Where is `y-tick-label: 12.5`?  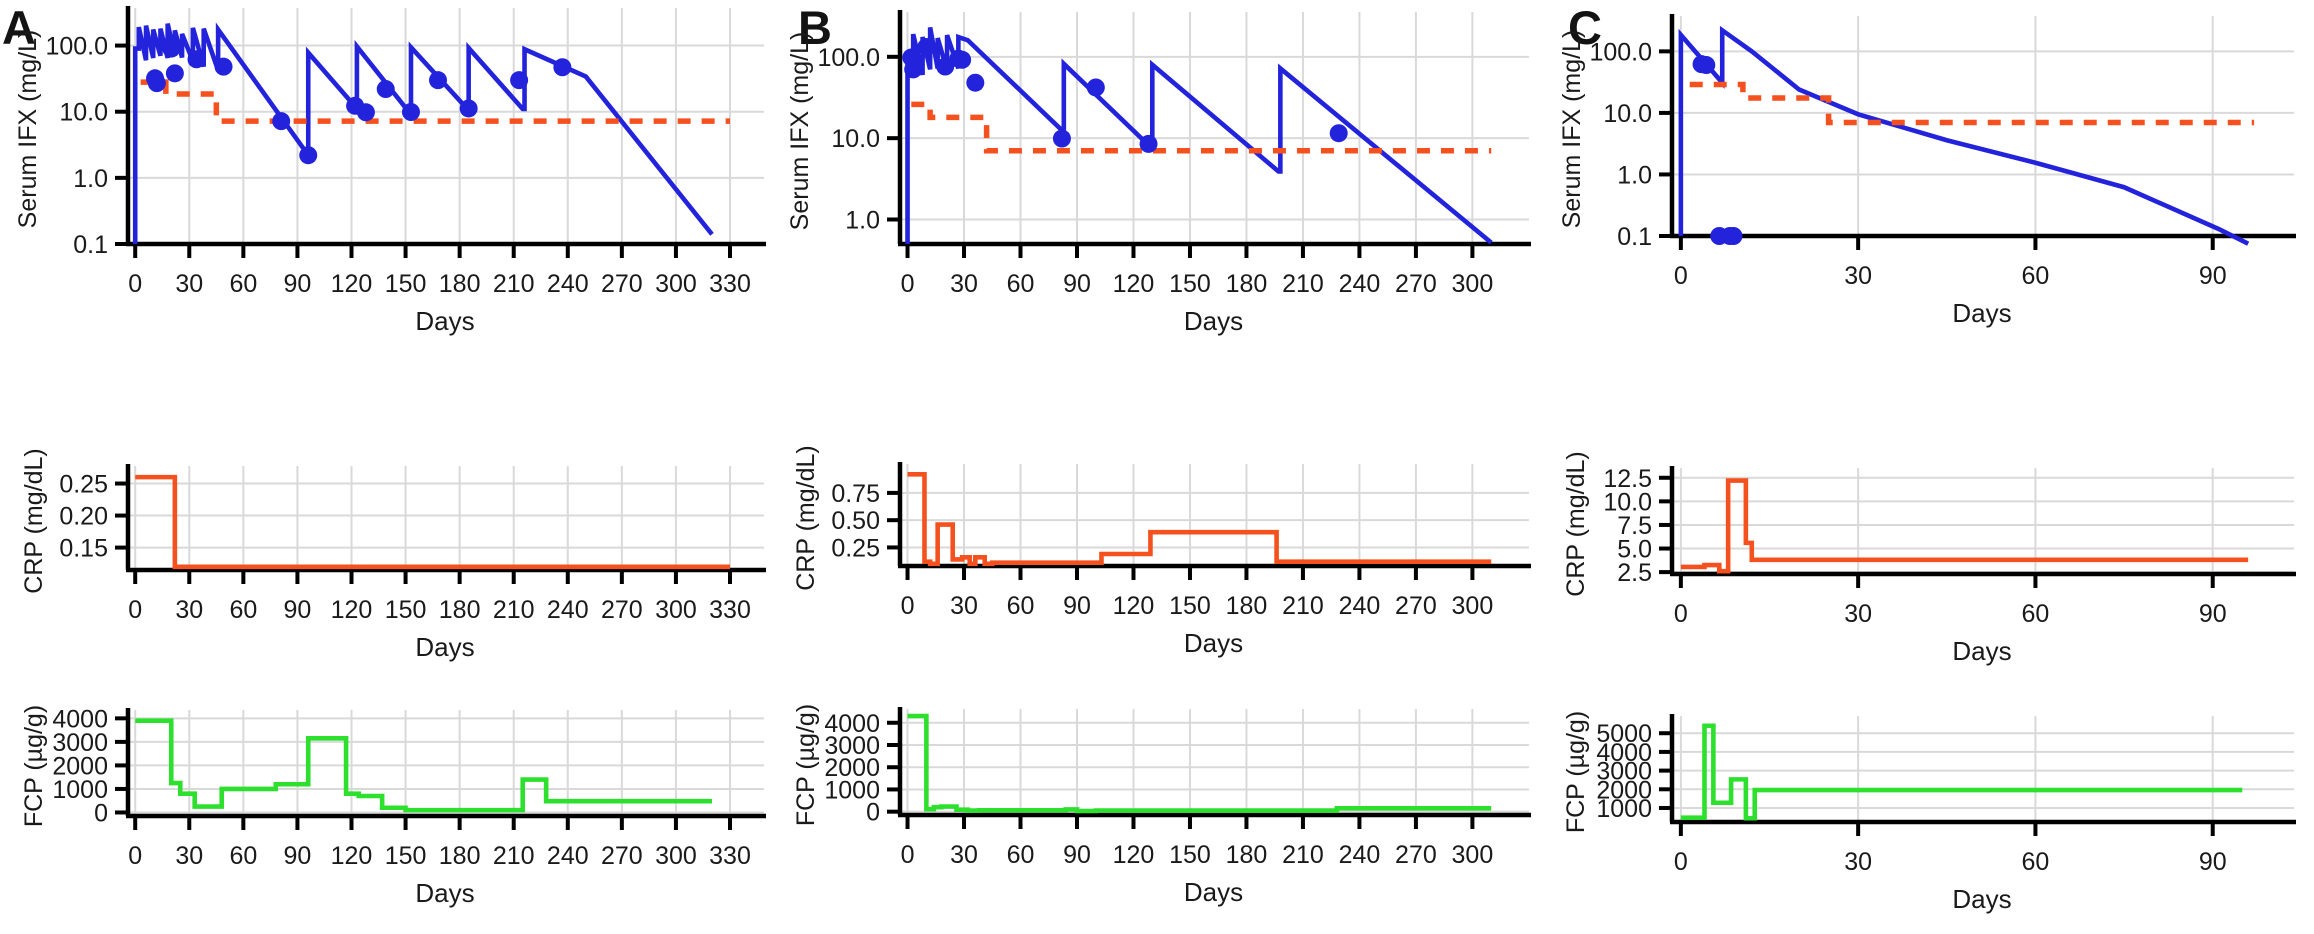
y-tick-label: 12.5 is located at coordinates (1627, 479).